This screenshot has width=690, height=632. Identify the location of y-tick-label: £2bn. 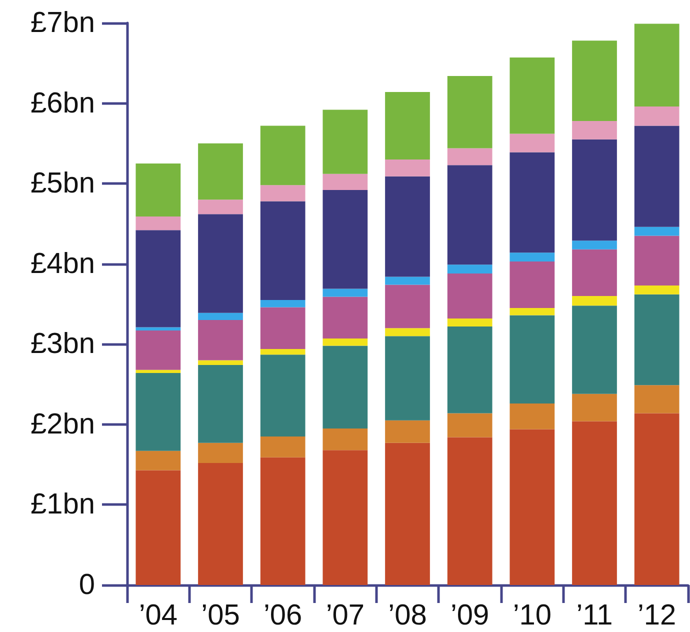
(62, 424).